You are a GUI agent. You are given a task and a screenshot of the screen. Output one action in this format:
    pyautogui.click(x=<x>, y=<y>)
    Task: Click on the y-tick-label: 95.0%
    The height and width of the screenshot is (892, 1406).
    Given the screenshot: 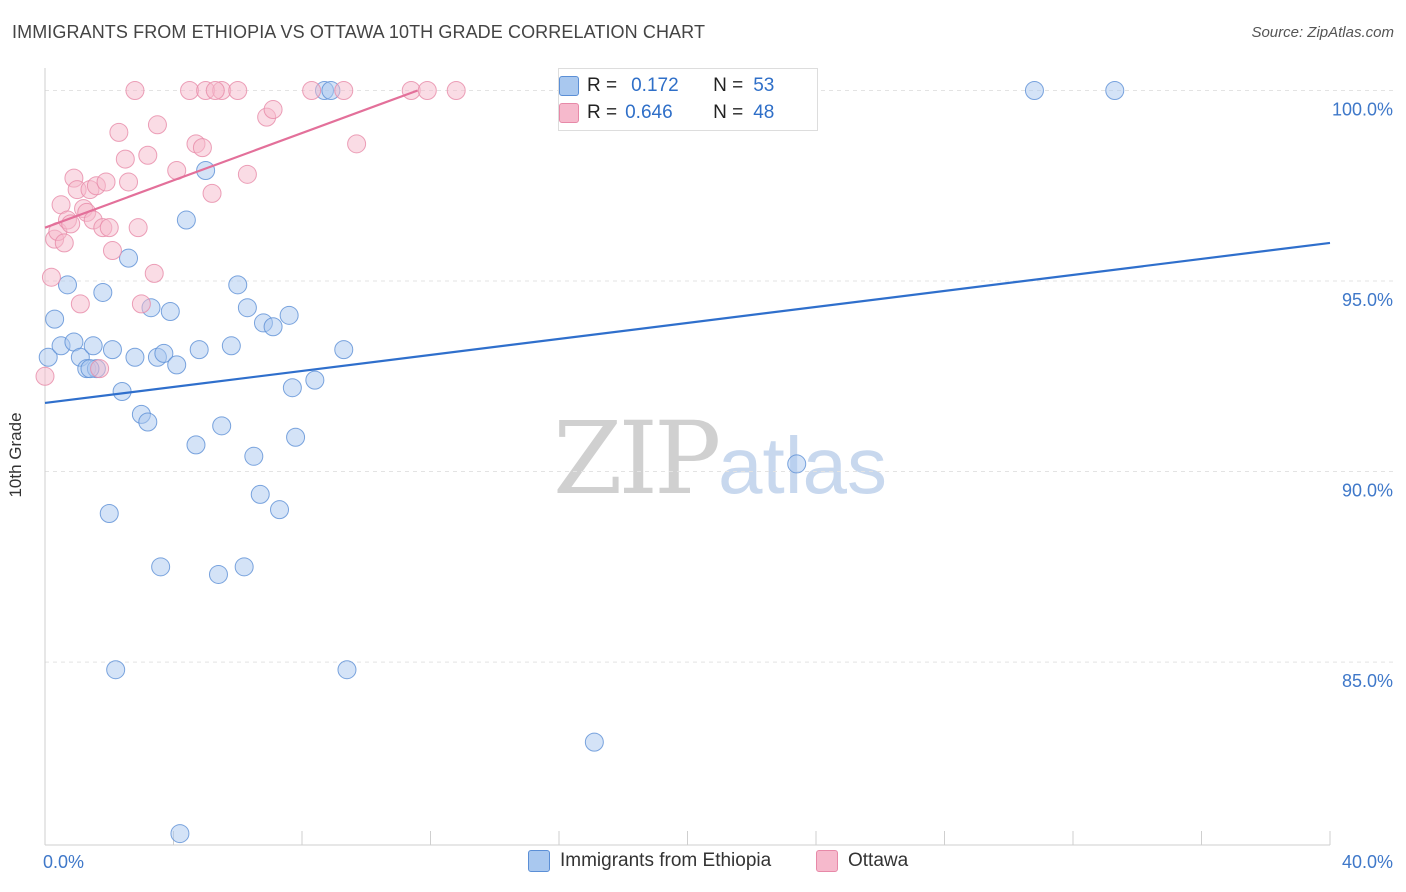 What is the action you would take?
    pyautogui.click(x=1367, y=300)
    